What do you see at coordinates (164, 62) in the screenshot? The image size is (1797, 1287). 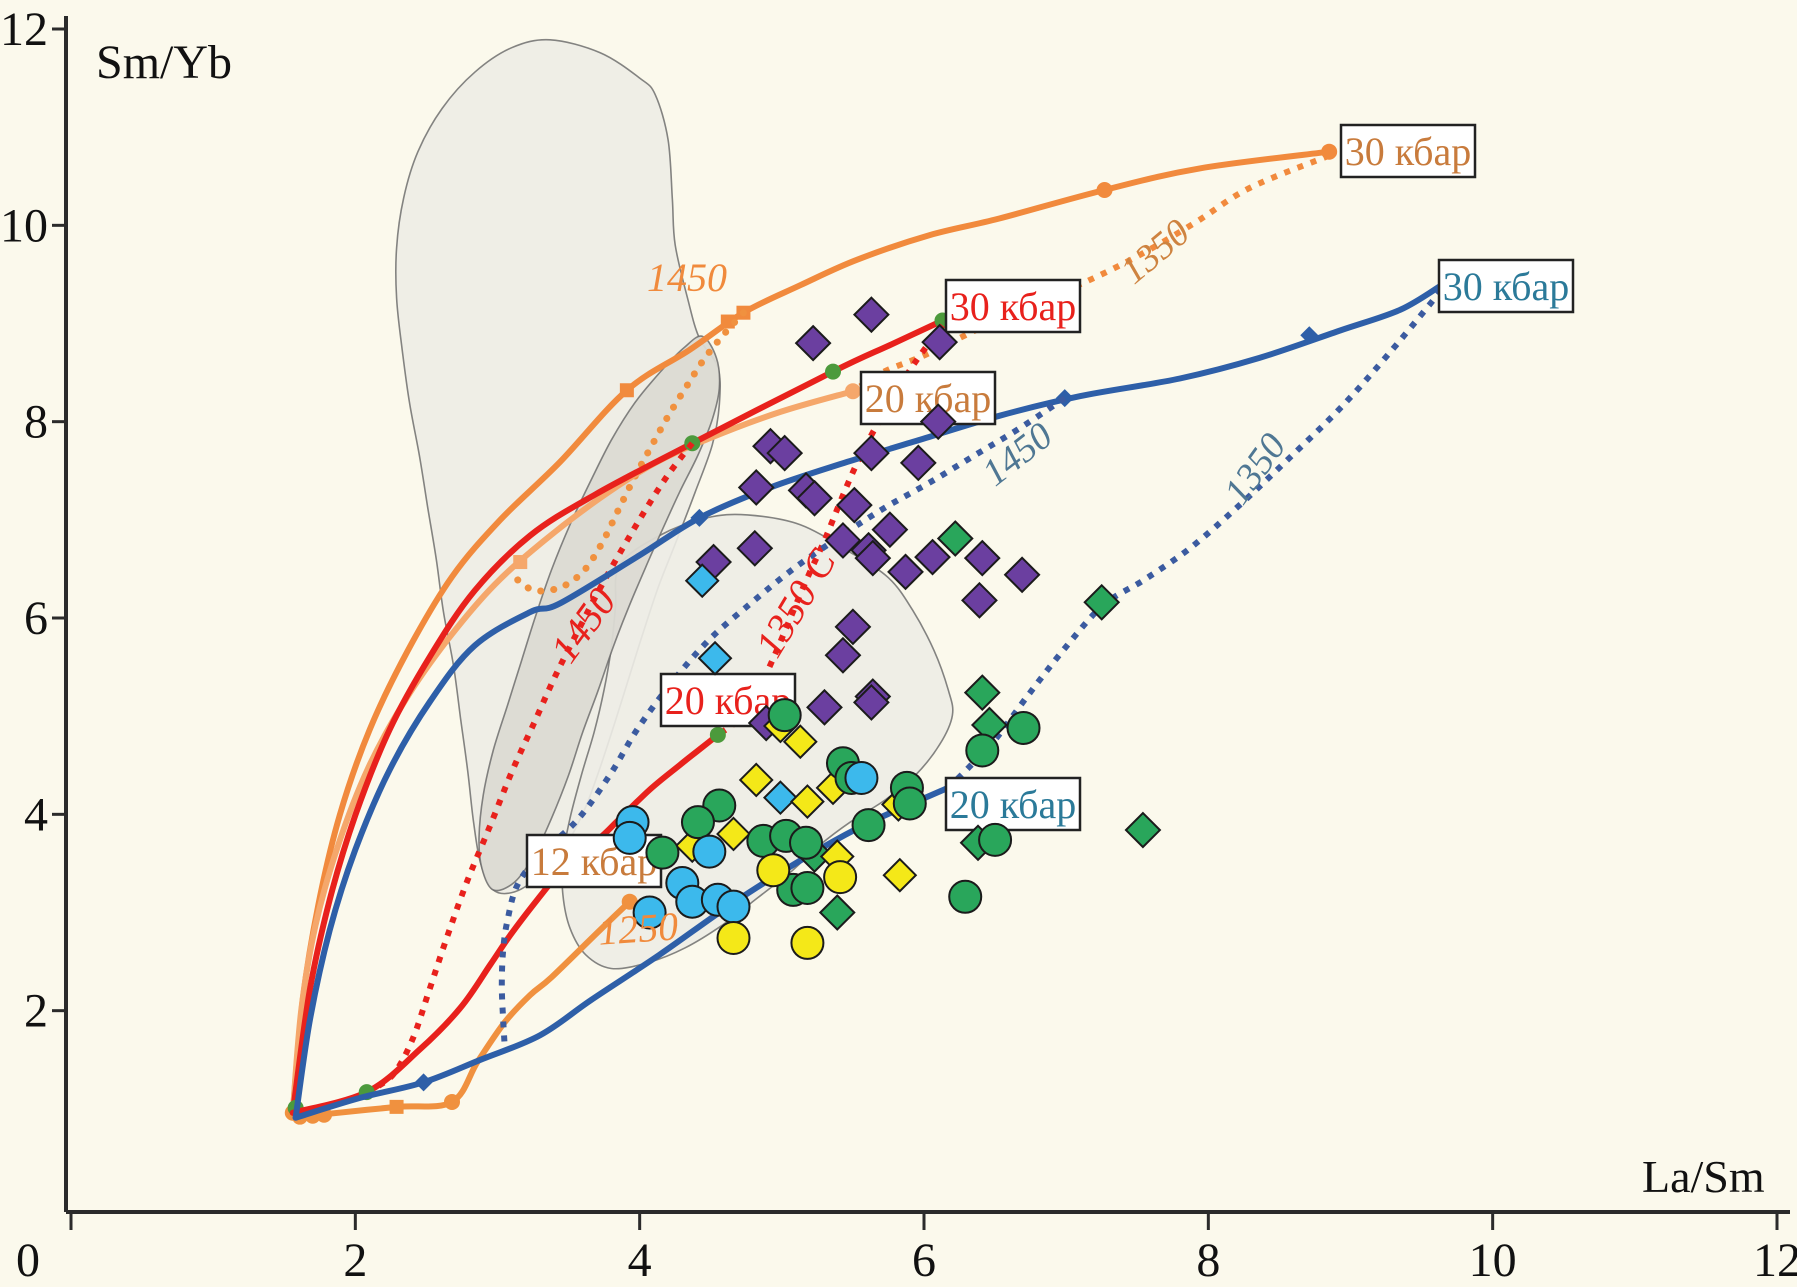 I see `y-axis-title: Sm/Yb` at bounding box center [164, 62].